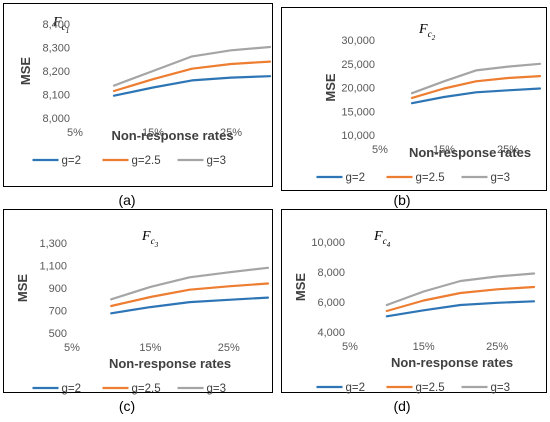 This screenshot has width=550, height=422. I want to click on chart-1-y-tick-3: 8,200, so click(56, 72).